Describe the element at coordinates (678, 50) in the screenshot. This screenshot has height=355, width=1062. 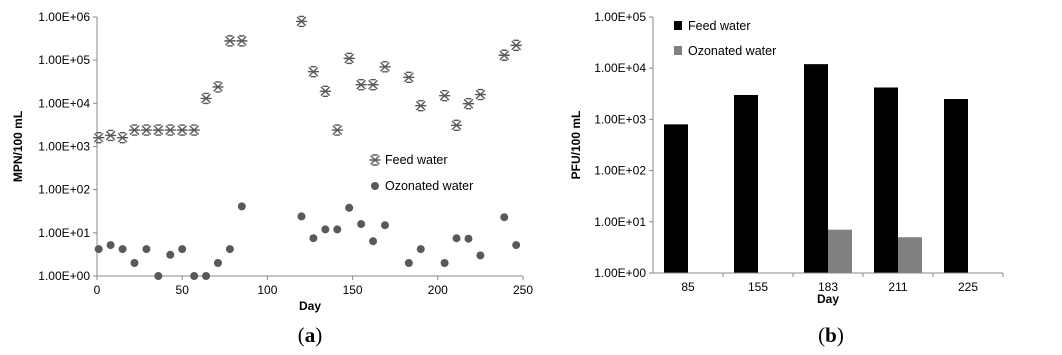
I see `legend-swatch-ozonated-water` at that location.